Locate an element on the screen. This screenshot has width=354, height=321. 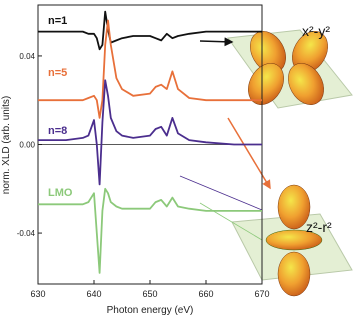
series-label: n=5 is located at coordinates (57, 73).